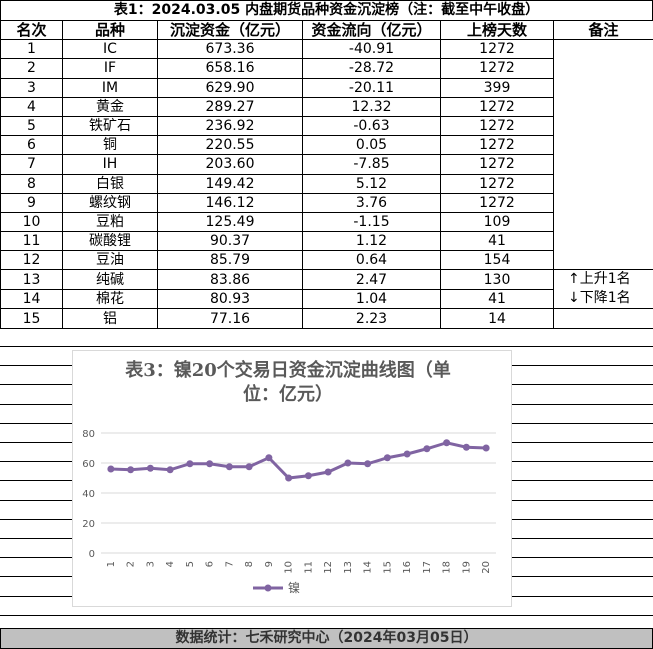 This screenshot has width=653, height=649. I want to click on table-cell: 1.04, so click(371, 299).